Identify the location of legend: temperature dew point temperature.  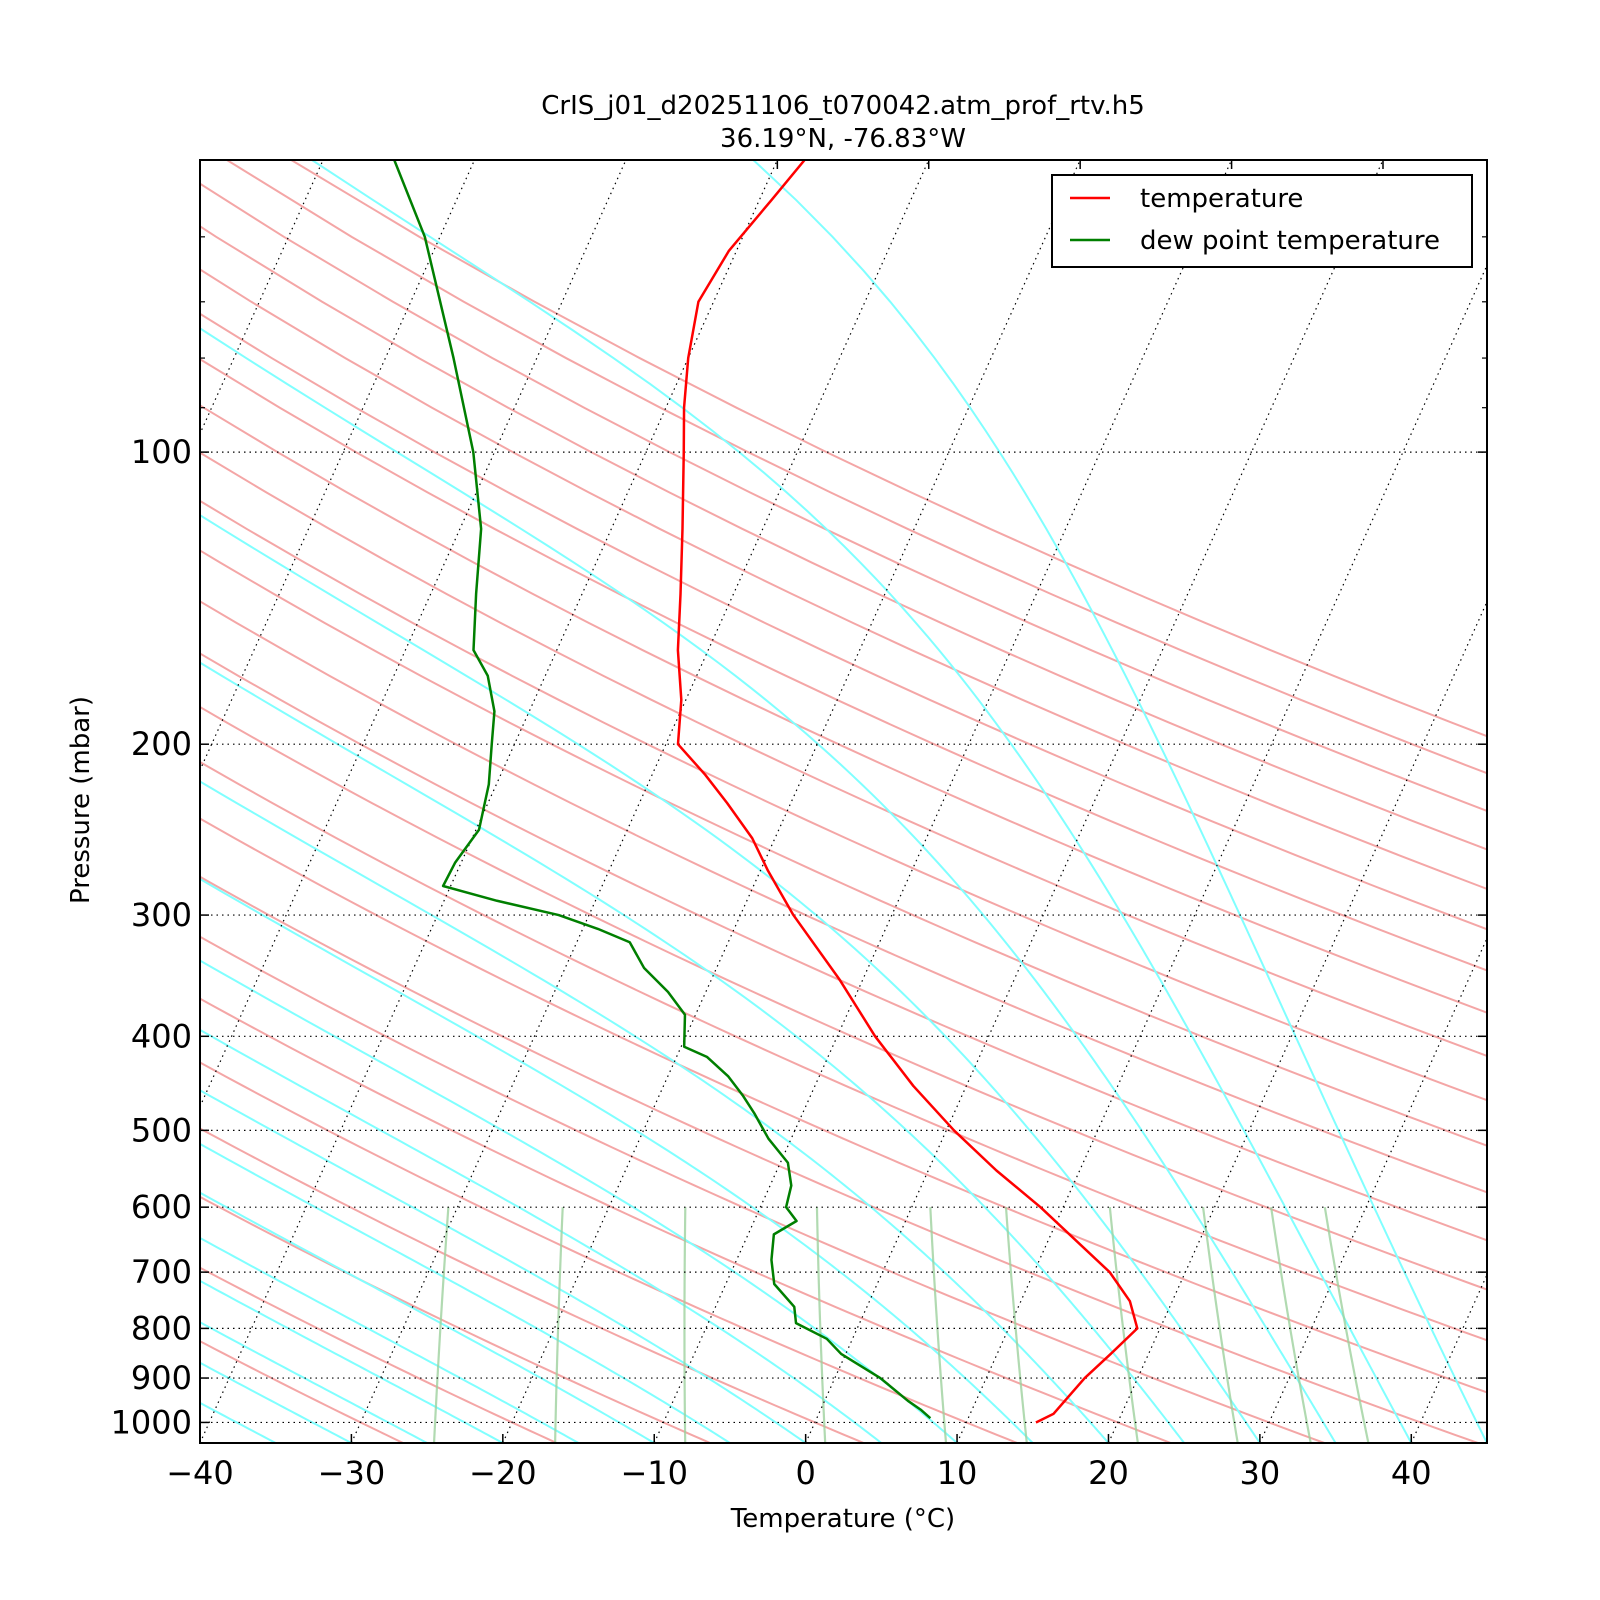
(1262, 221).